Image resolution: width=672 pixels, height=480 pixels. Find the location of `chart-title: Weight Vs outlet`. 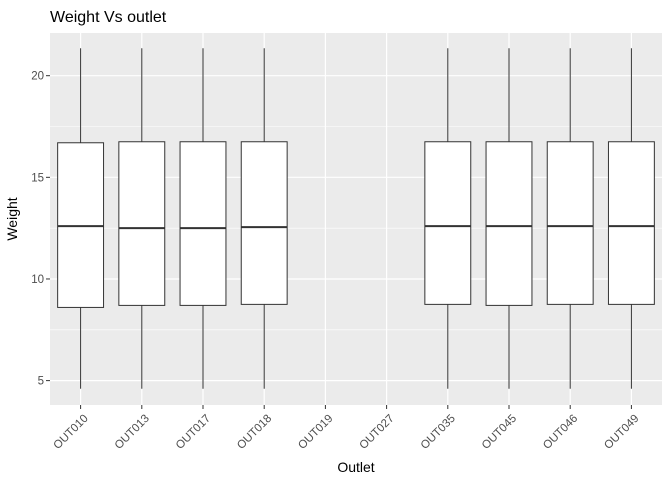

chart-title: Weight Vs outlet is located at coordinates (108, 17).